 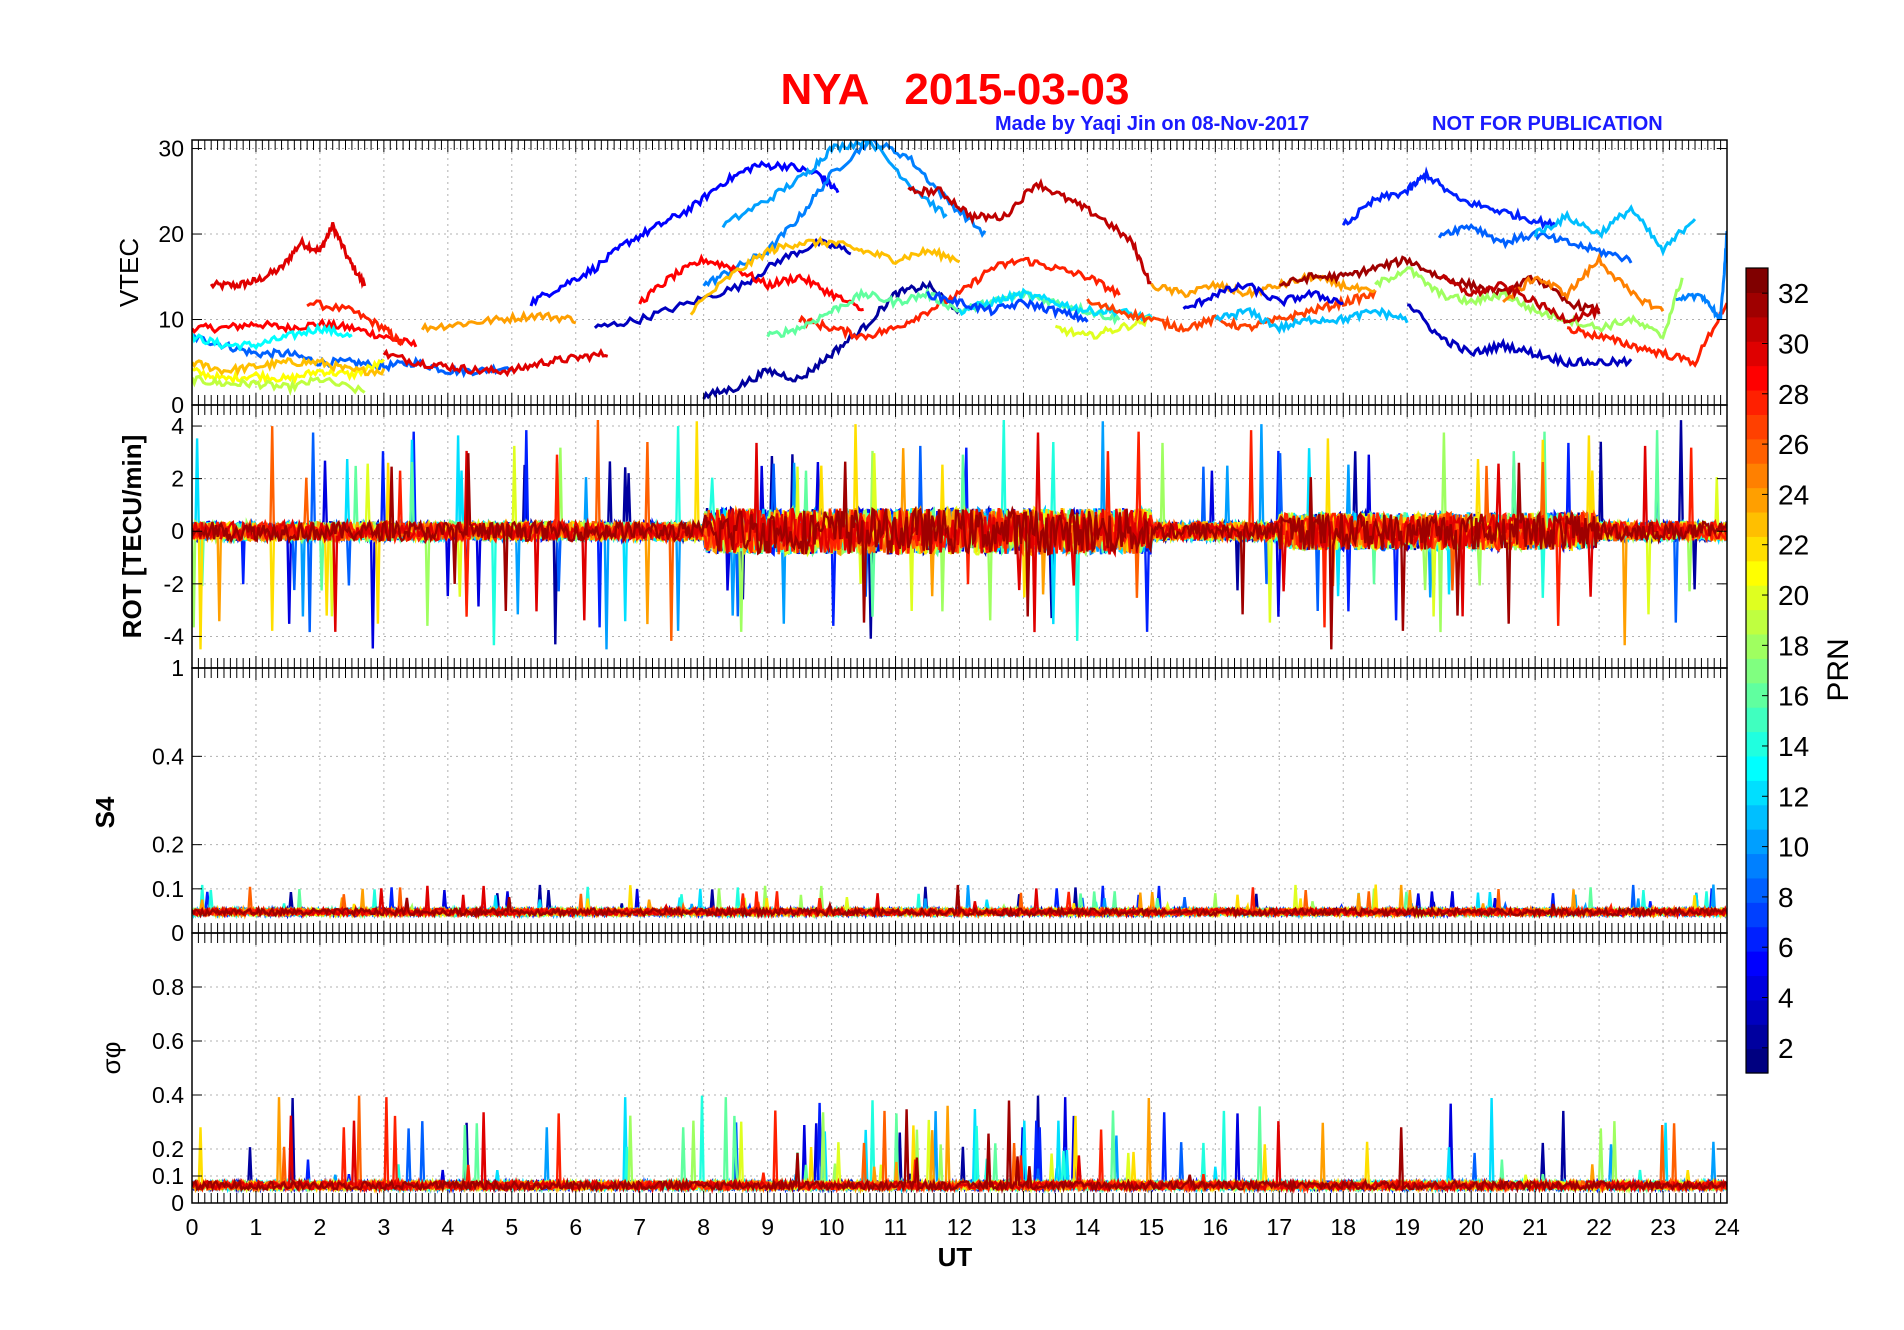 I want to click on x-tick-label: 3, so click(x=383, y=1227).